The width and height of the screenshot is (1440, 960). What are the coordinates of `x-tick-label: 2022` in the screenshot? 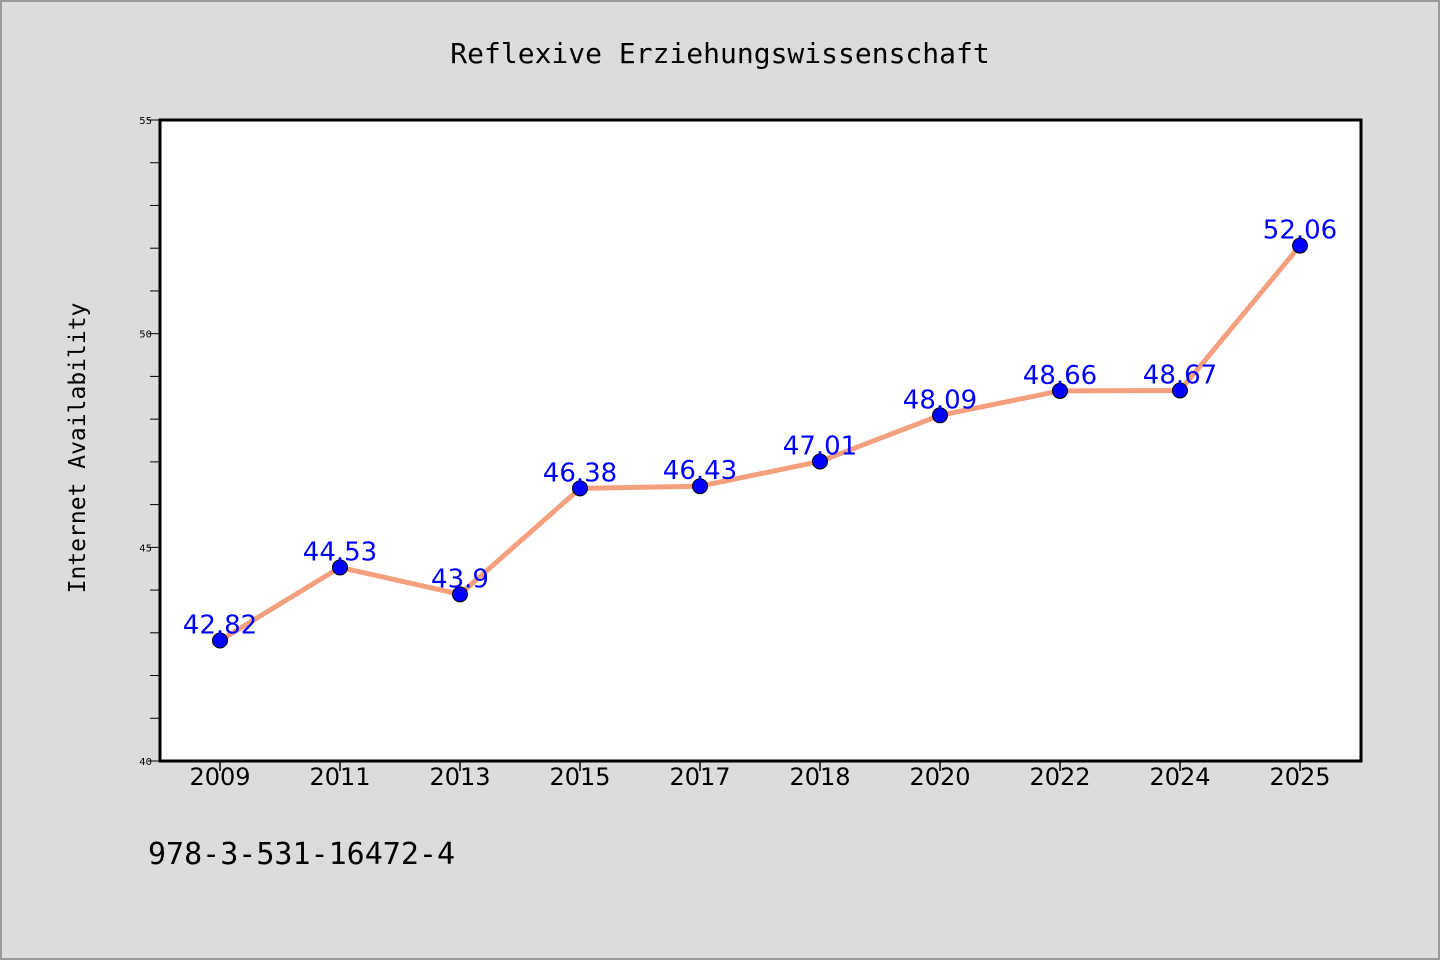 It's located at (1059, 777).